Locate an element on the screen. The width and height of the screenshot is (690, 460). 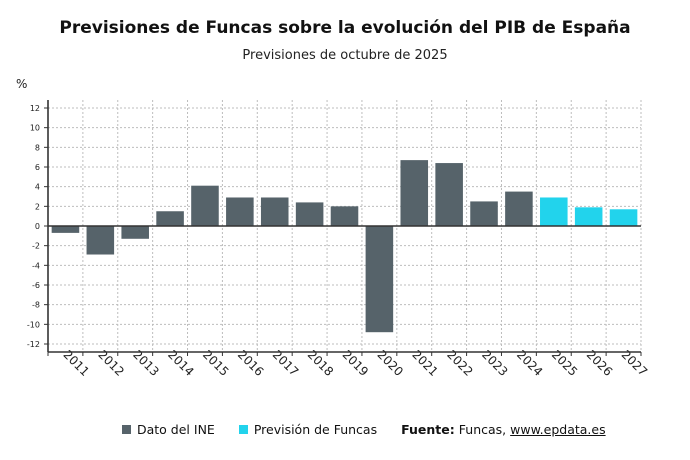
y-tick-label: 12 is located at coordinates (35, 108).